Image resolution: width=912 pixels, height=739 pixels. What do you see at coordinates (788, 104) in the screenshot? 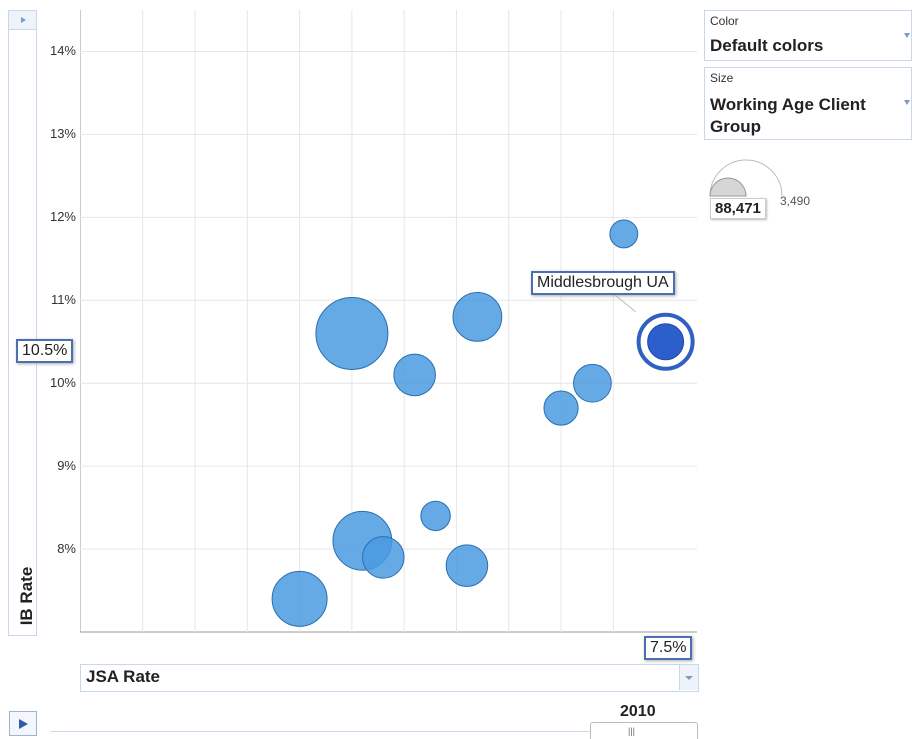
I see `size-selector-value-line1: Working Age Client` at bounding box center [788, 104].